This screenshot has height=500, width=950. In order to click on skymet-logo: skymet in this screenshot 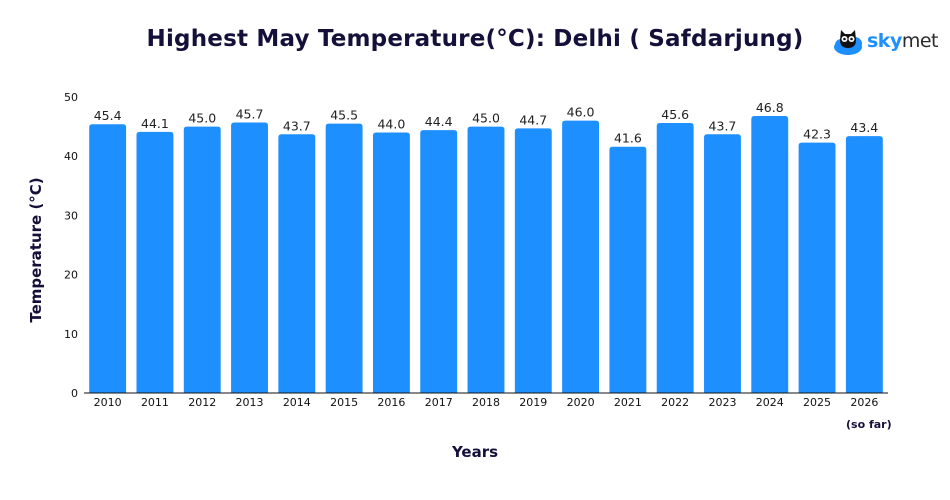, I will do `click(885, 41)`.